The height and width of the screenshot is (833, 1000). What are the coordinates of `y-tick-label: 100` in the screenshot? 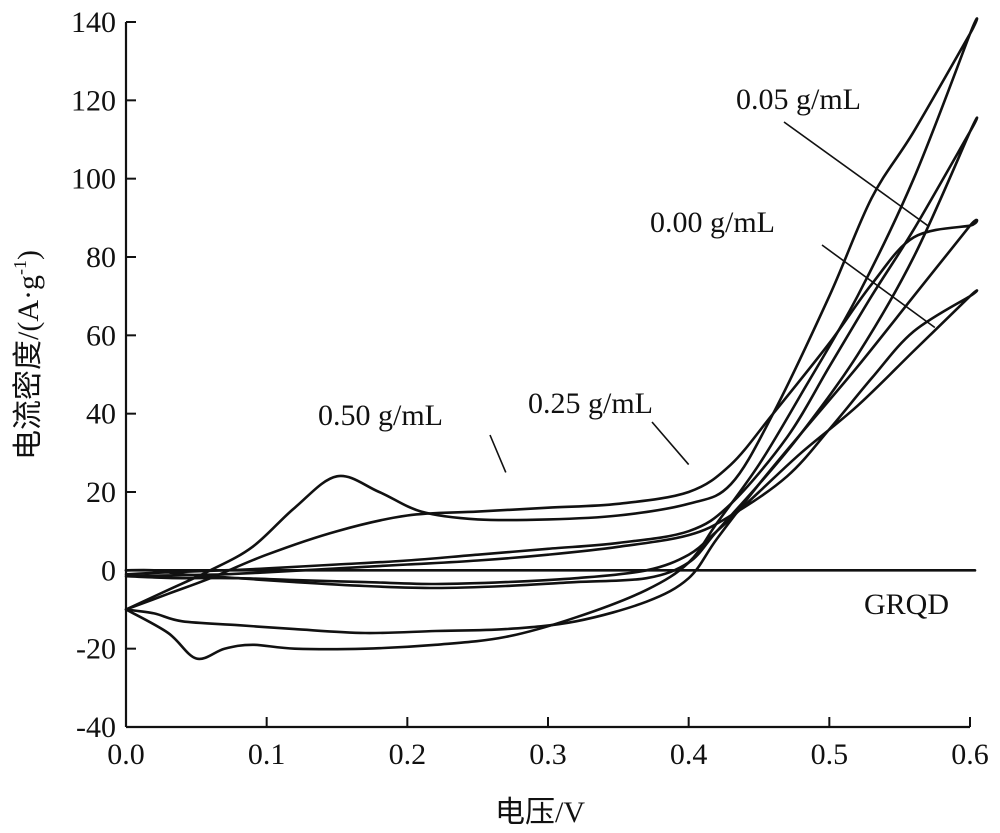 It's located at (93, 179).